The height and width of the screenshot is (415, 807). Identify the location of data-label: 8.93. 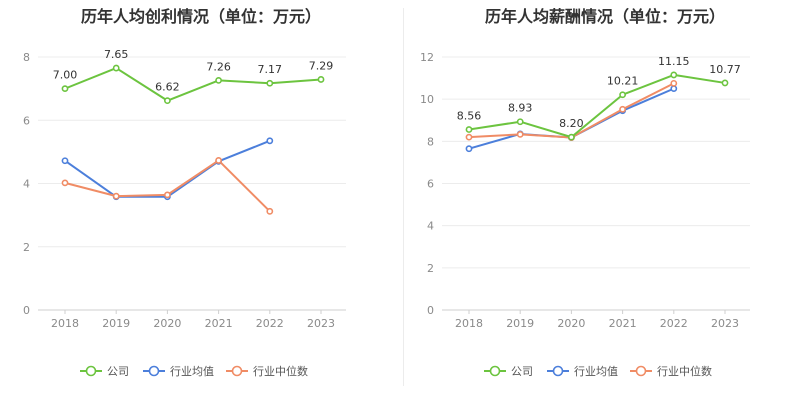
(520, 108).